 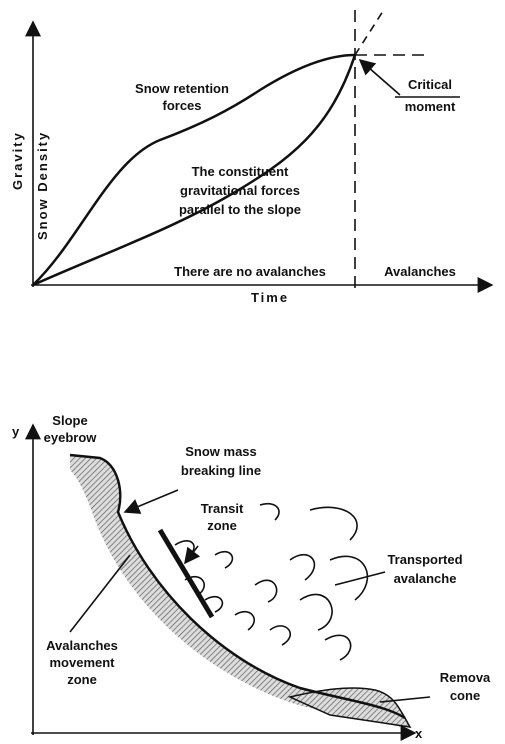 I want to click on label: Critical, so click(x=430, y=84).